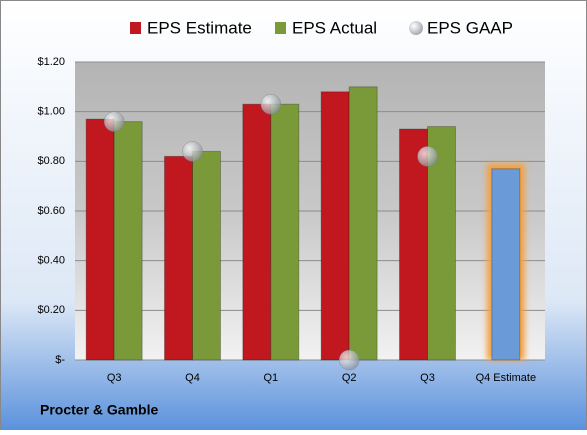 The height and width of the screenshot is (435, 587). What do you see at coordinates (99, 410) in the screenshot?
I see `footer: Procter & Gamble` at bounding box center [99, 410].